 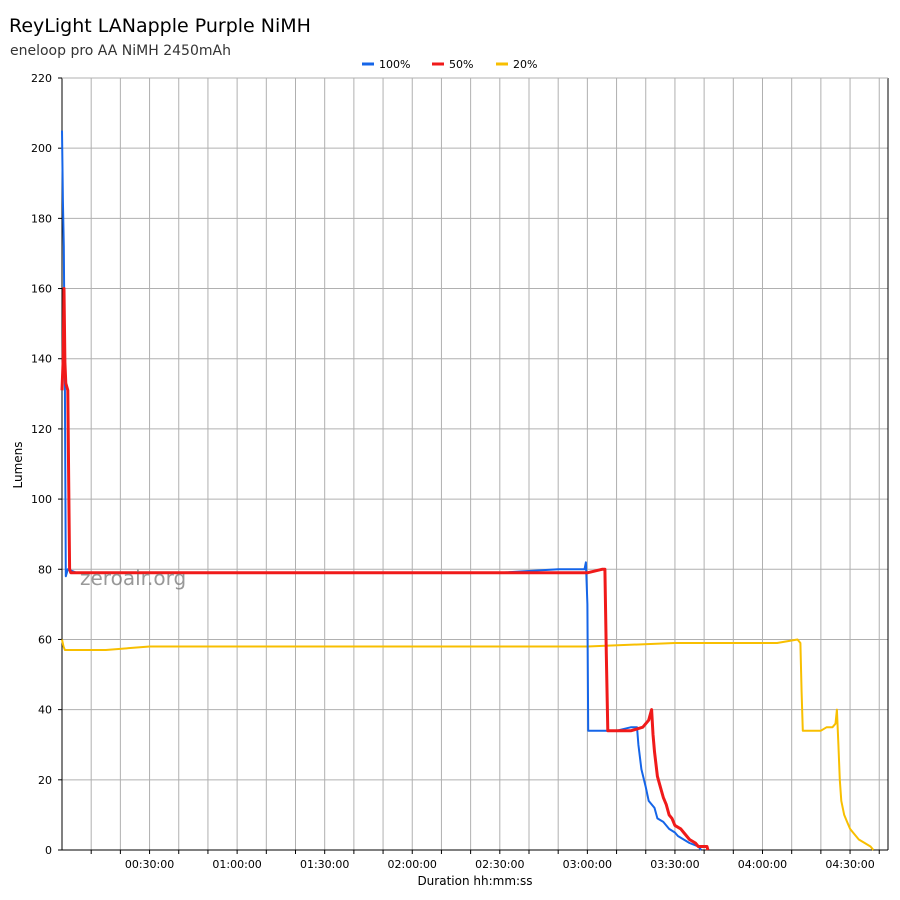 What do you see at coordinates (45, 639) in the screenshot?
I see `y-tick-label: 60` at bounding box center [45, 639].